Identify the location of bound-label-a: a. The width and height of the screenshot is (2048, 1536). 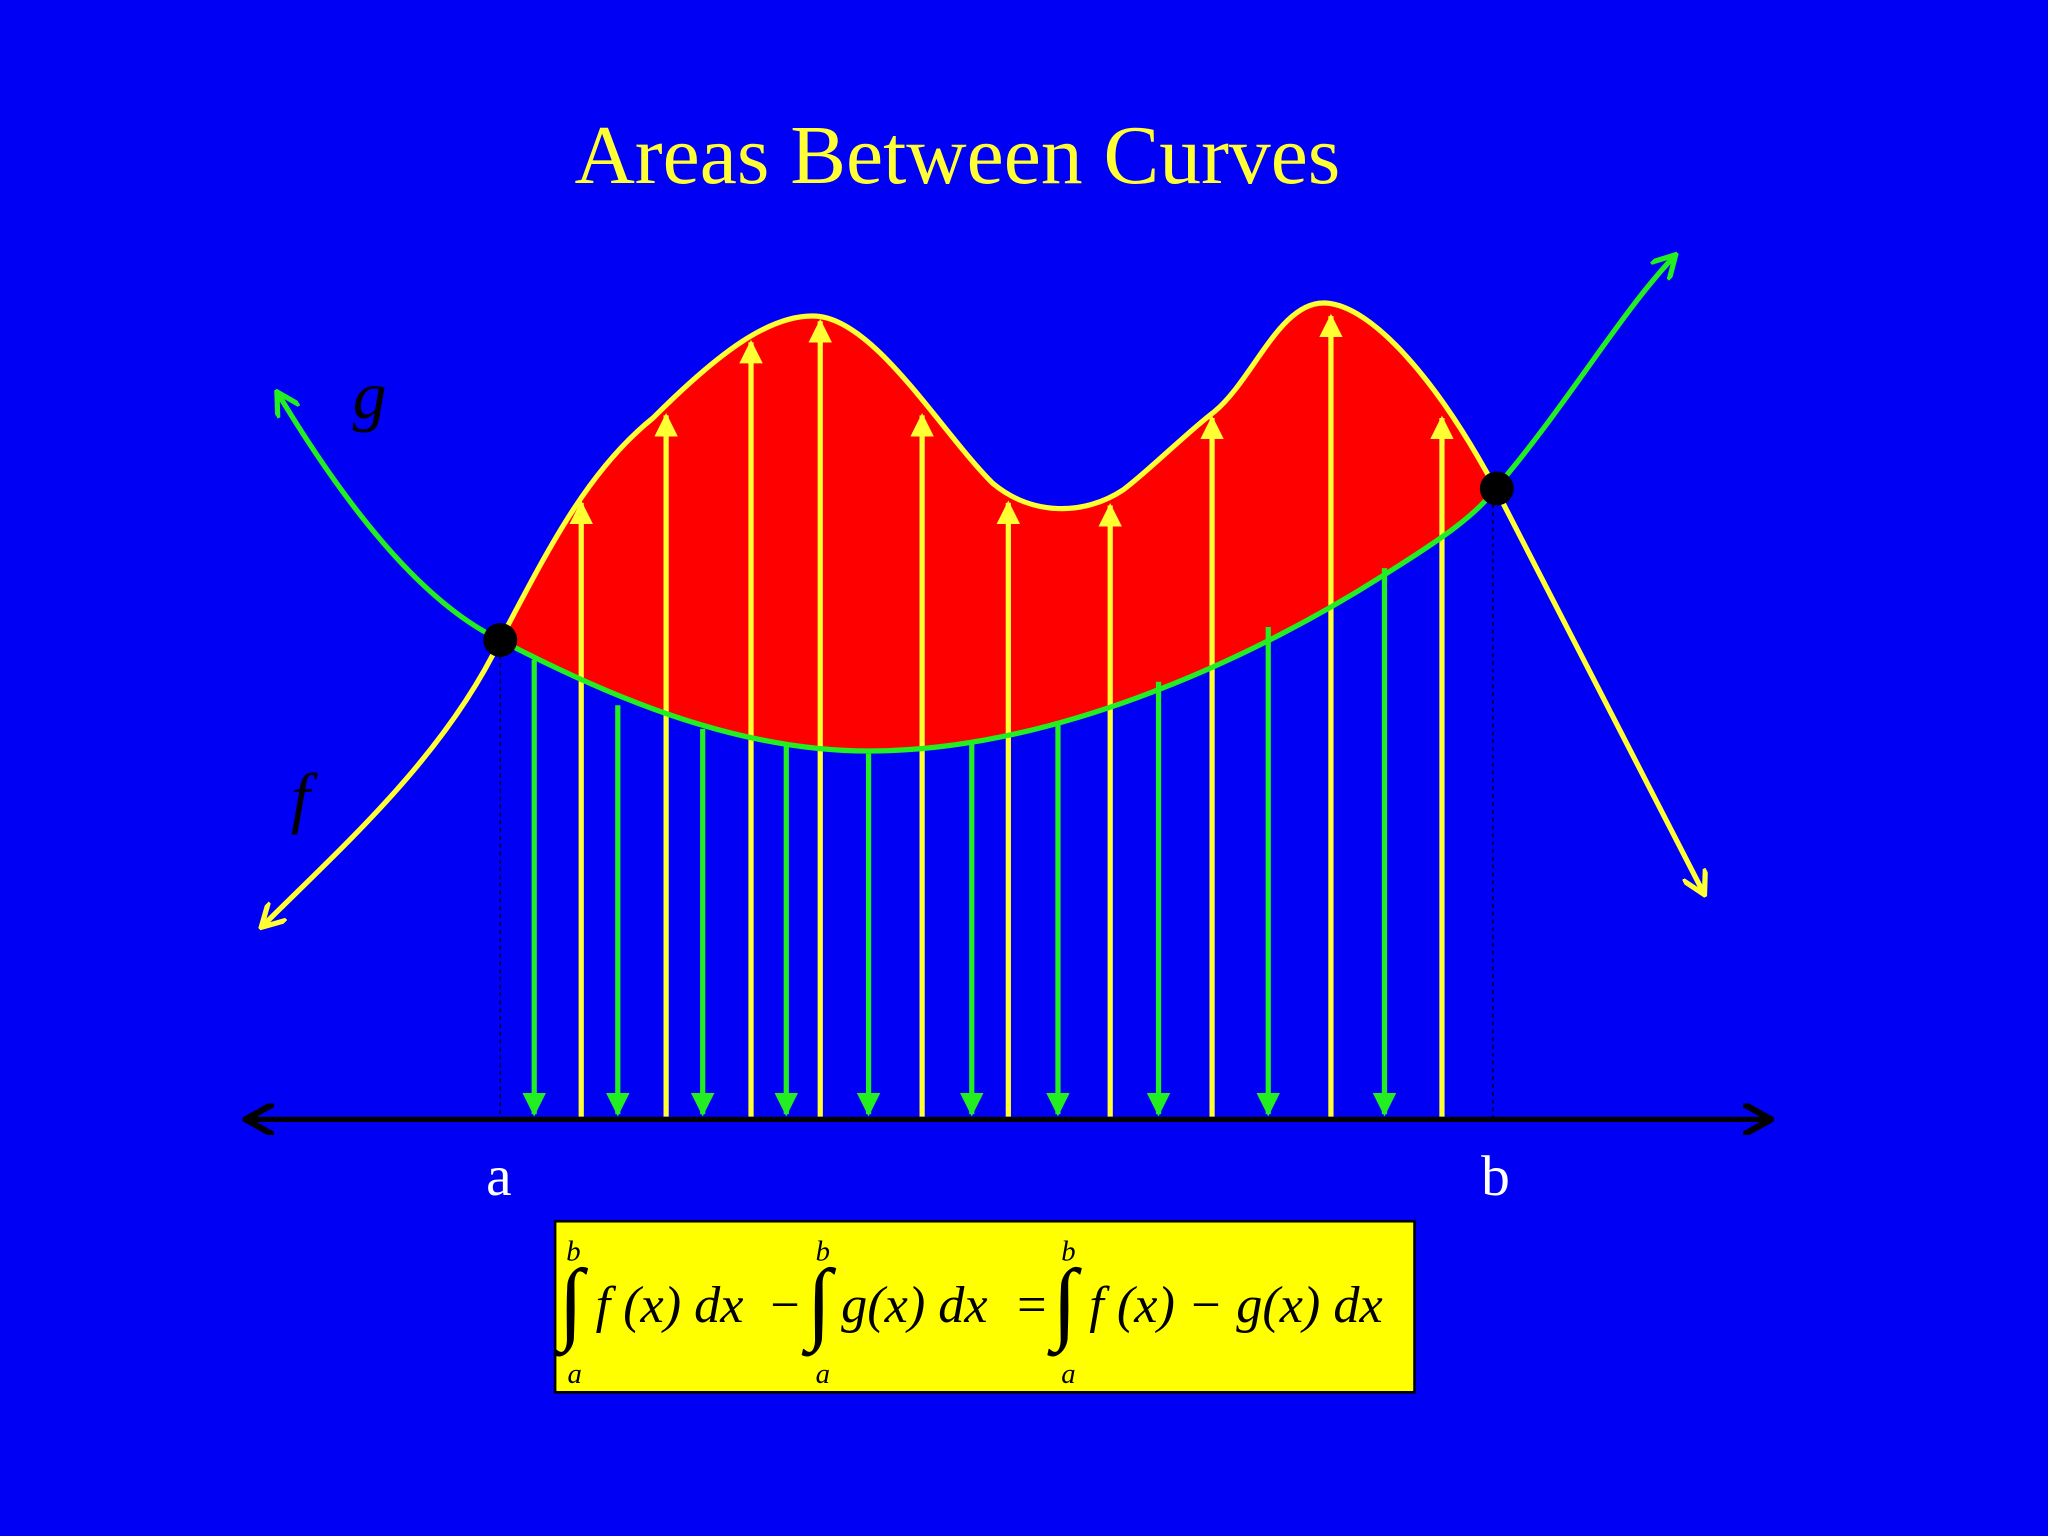
(499, 1176).